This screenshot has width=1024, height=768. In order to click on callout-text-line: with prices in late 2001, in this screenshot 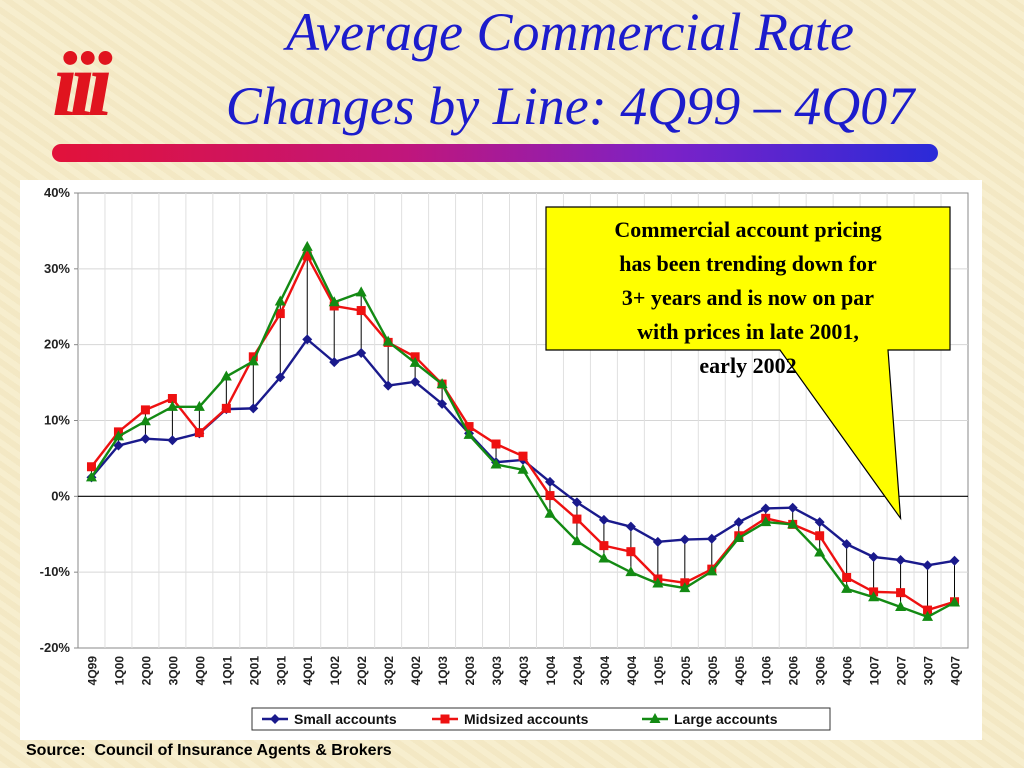, I will do `click(748, 331)`.